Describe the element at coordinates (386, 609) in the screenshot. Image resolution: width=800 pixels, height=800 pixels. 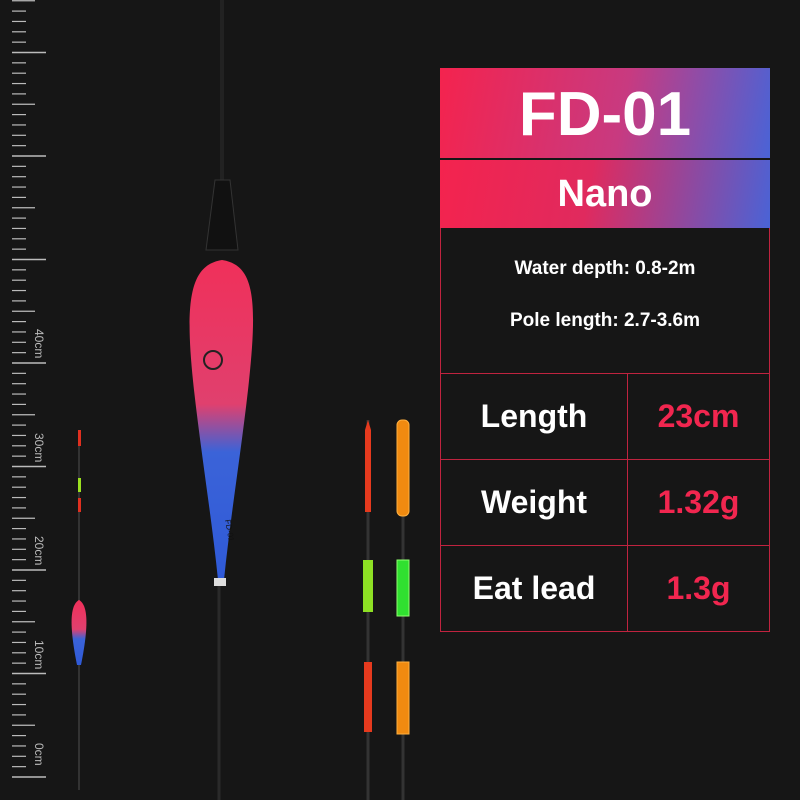
I see `float-tip-variants` at that location.